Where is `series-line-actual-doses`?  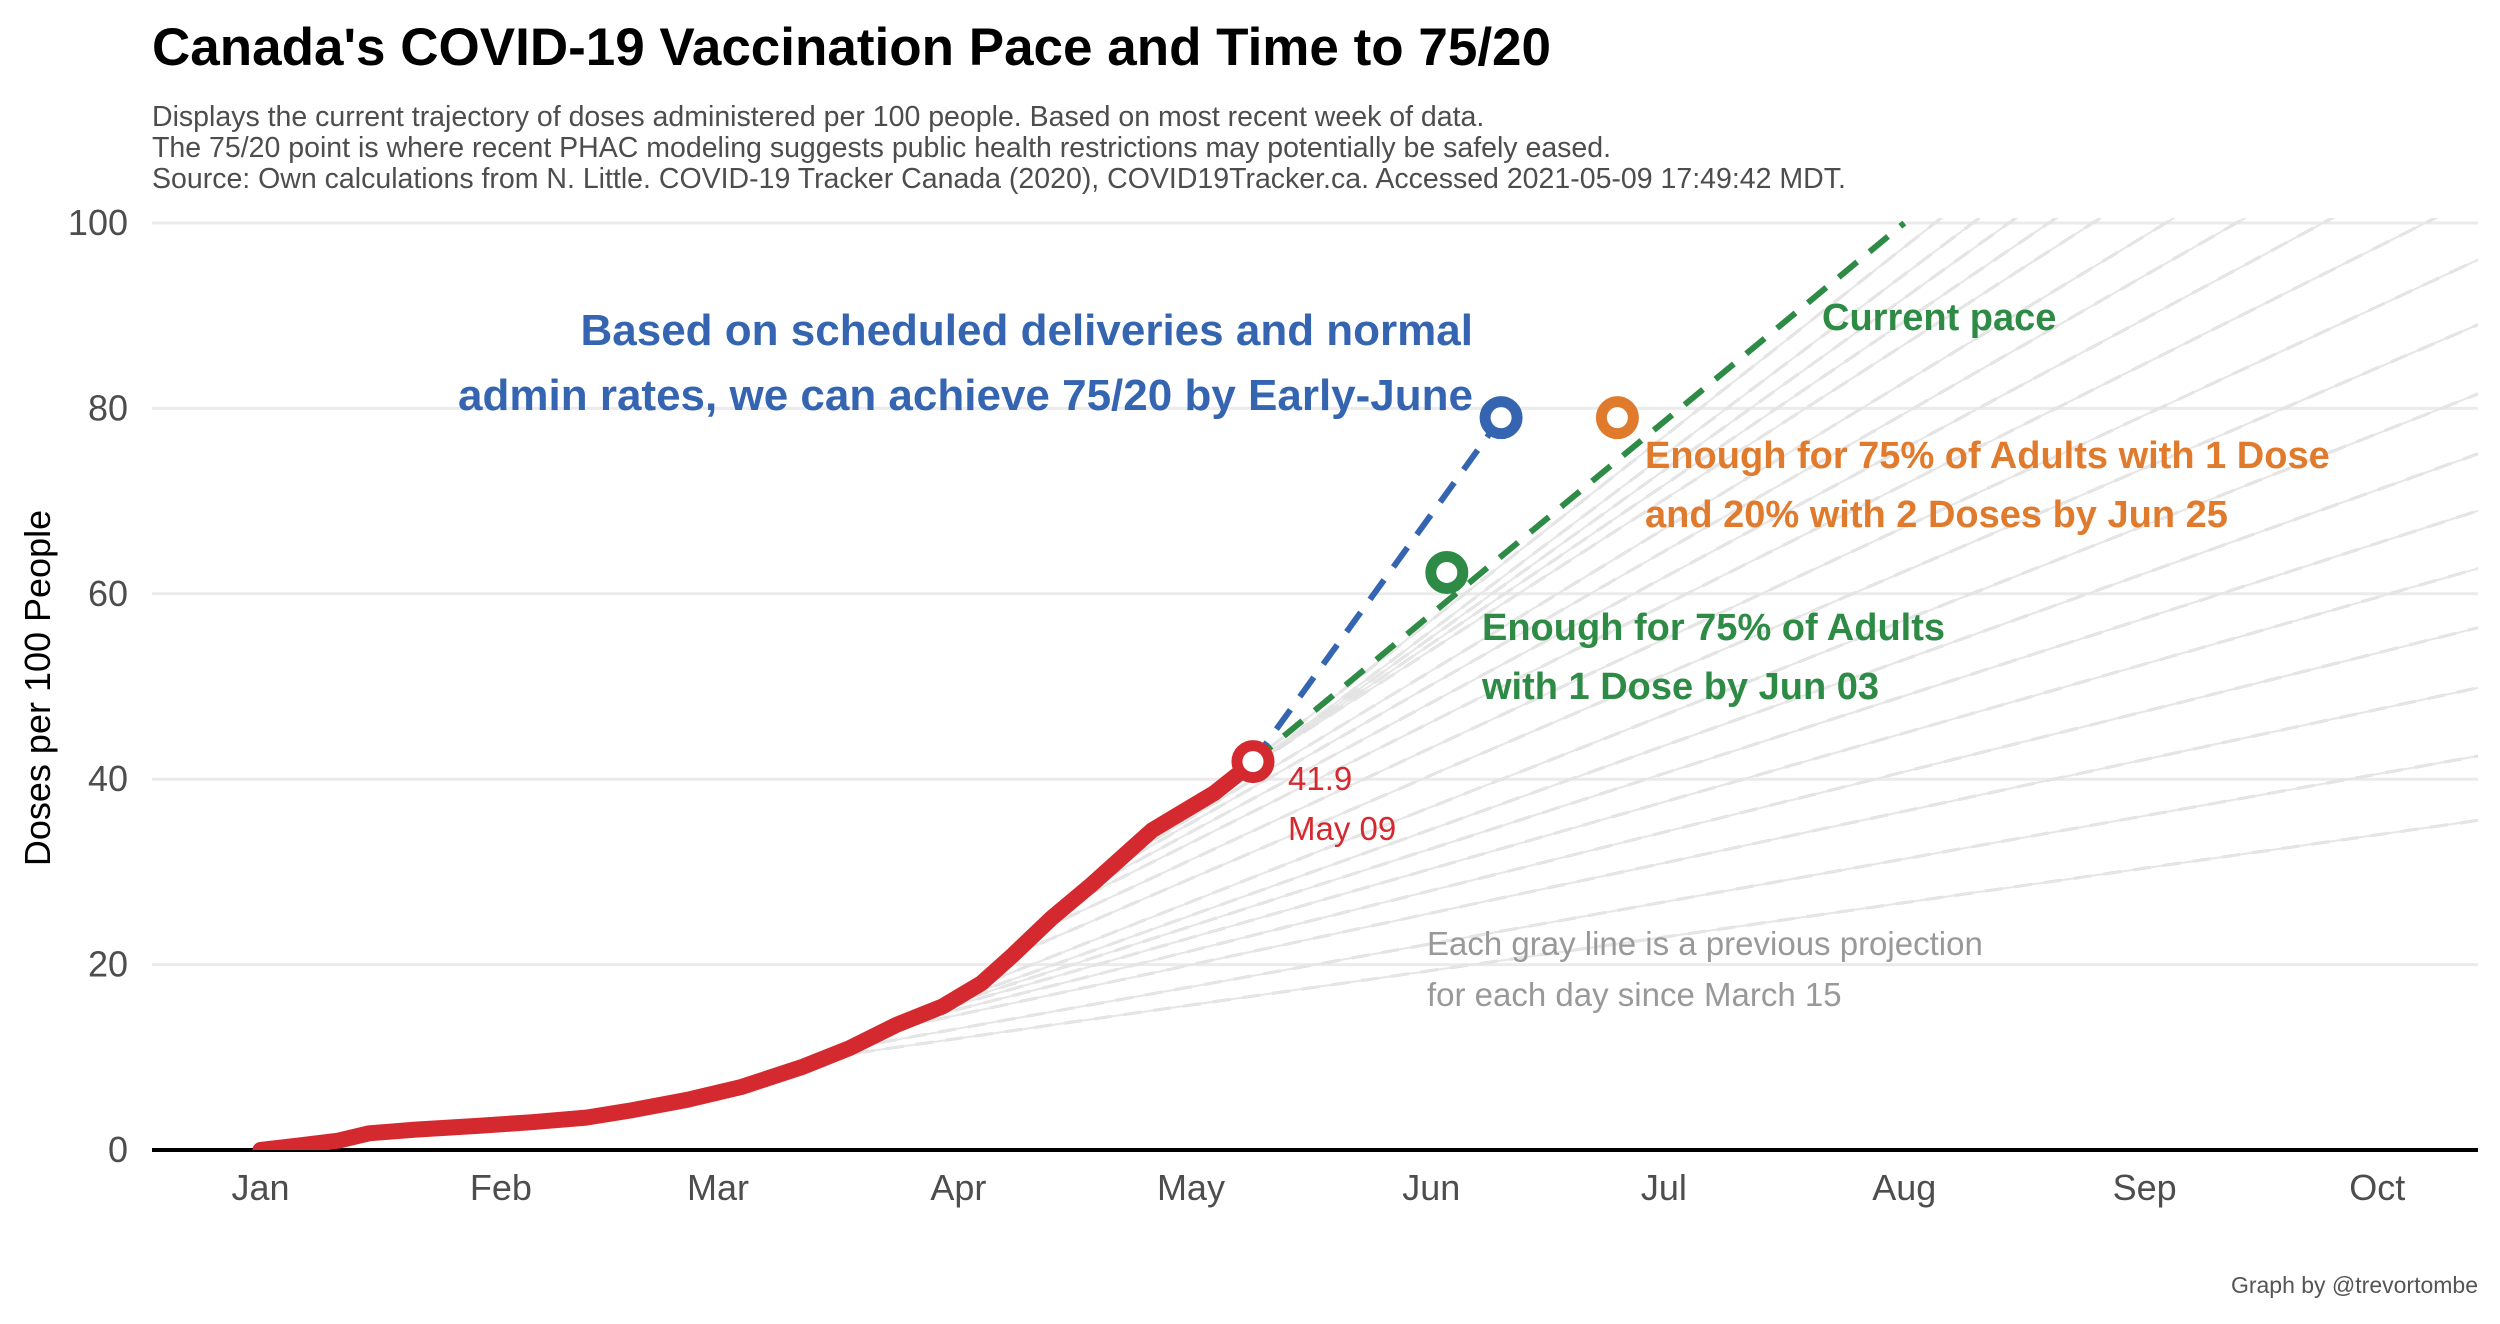 series-line-actual-doses is located at coordinates (756, 951).